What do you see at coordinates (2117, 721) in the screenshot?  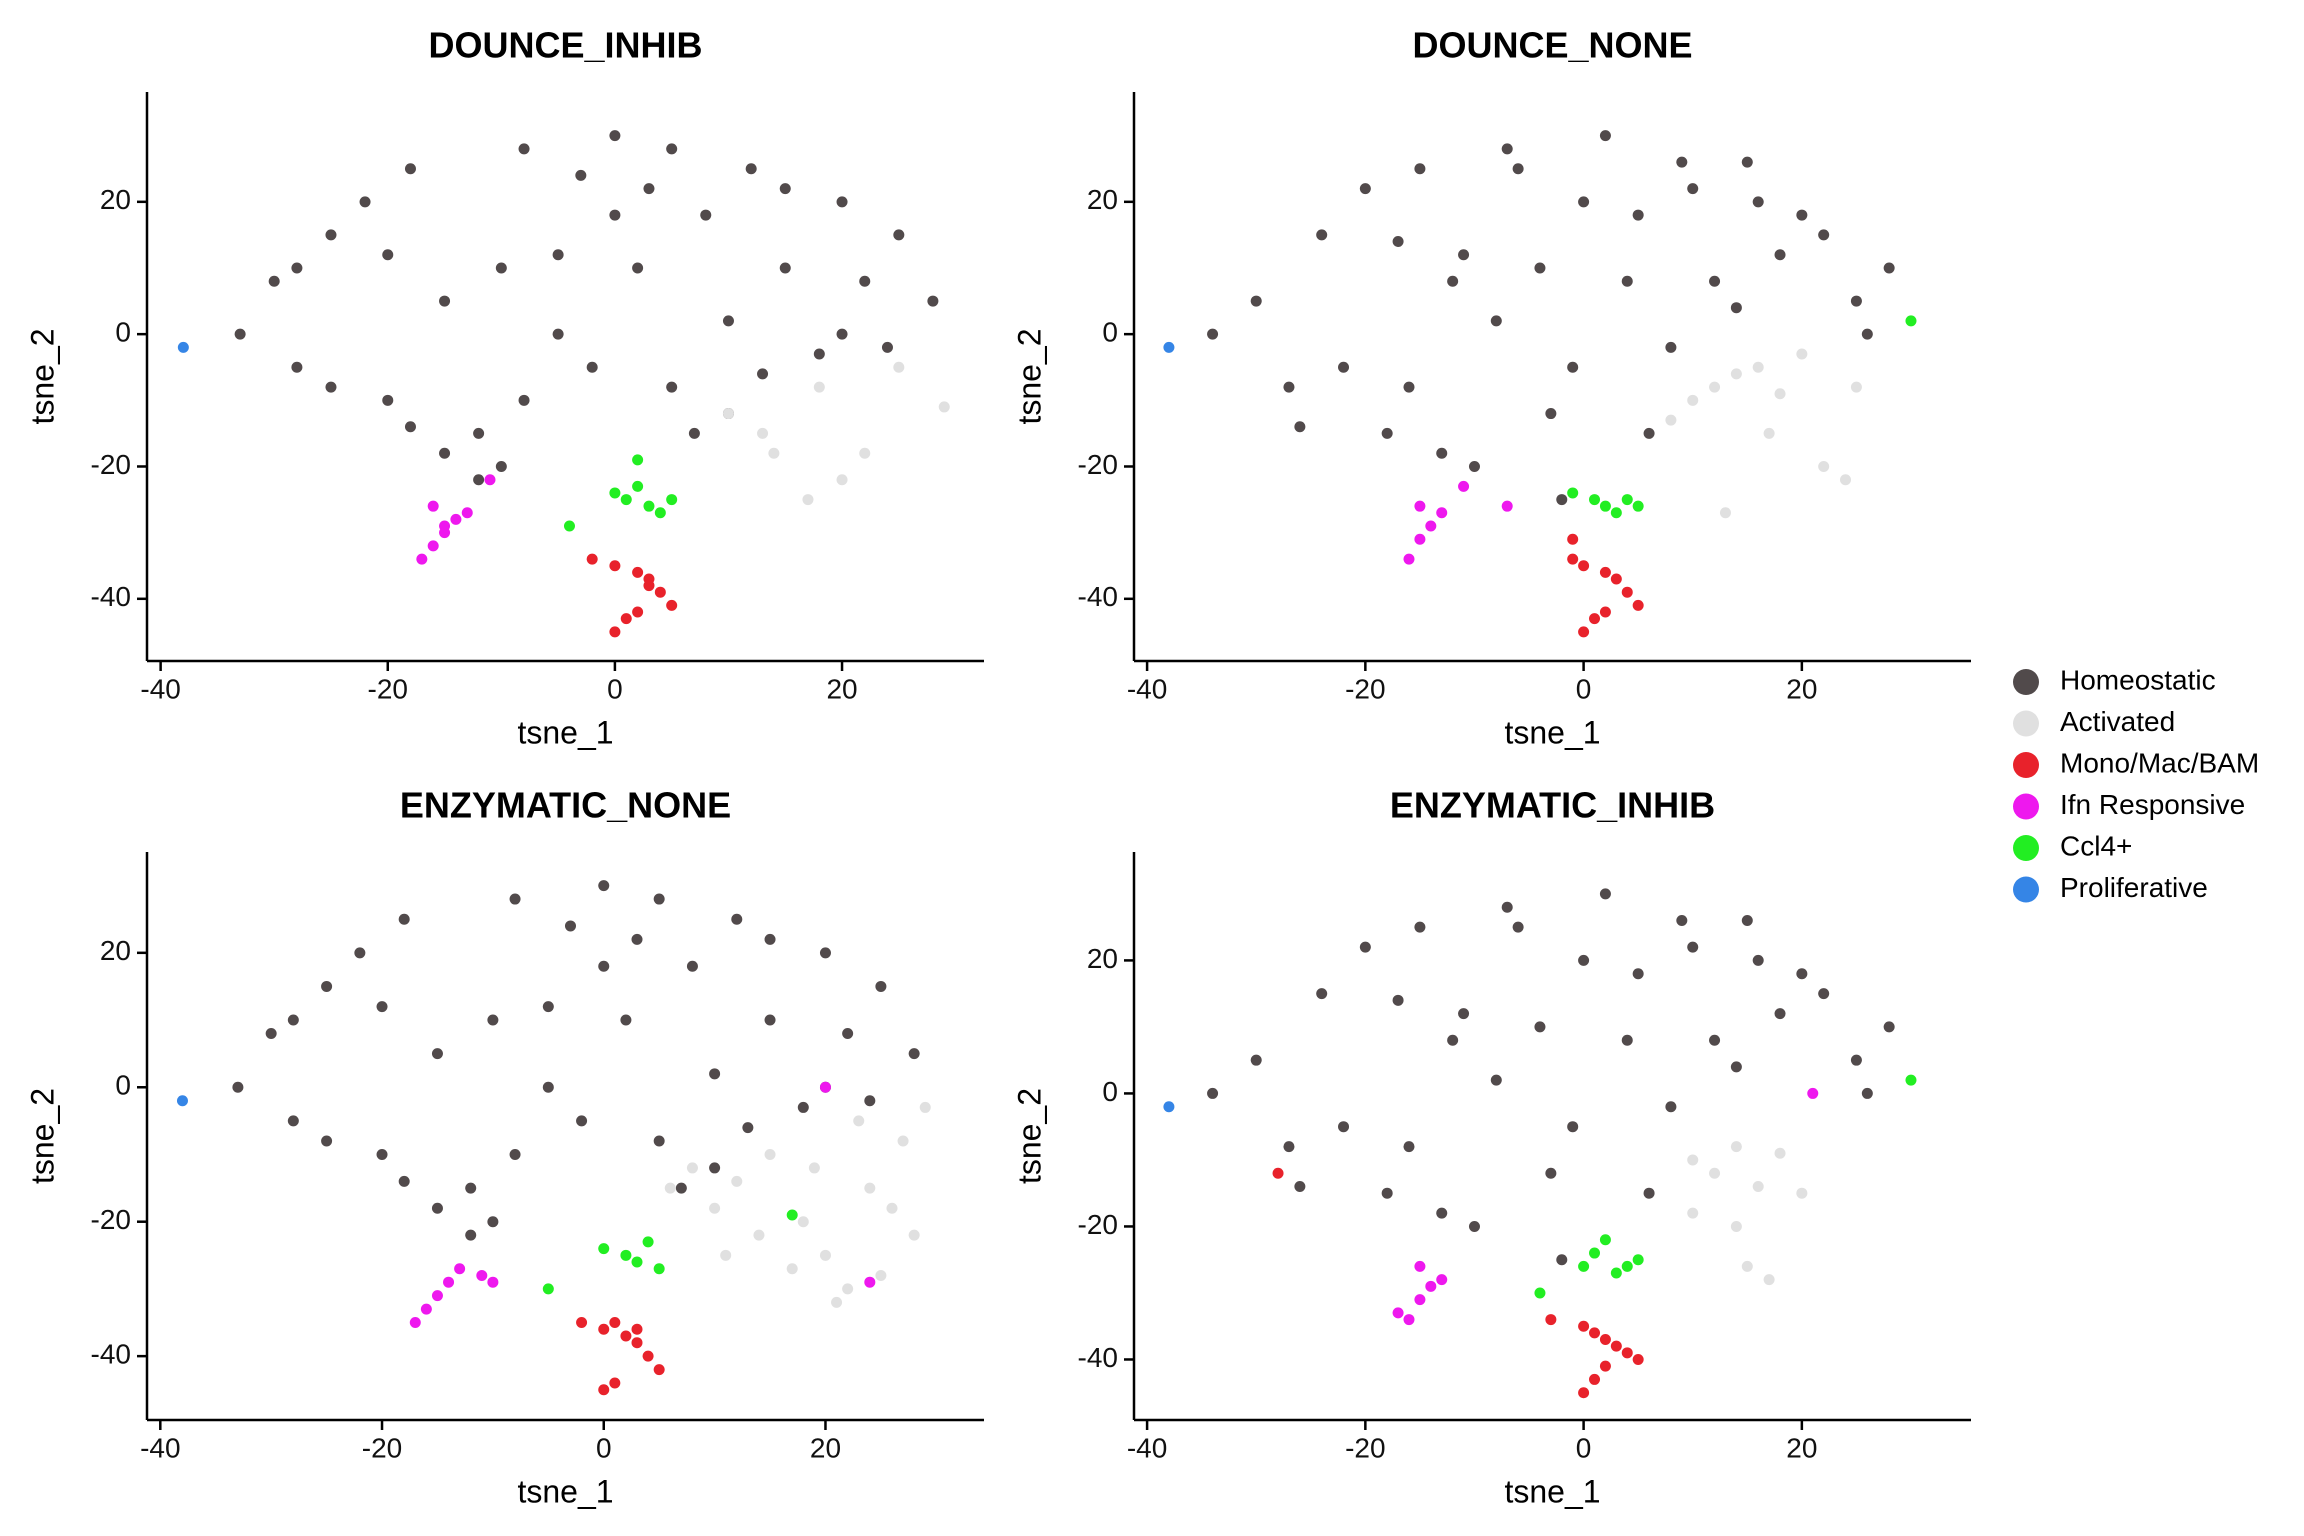 I see `legend-label: Activated` at bounding box center [2117, 721].